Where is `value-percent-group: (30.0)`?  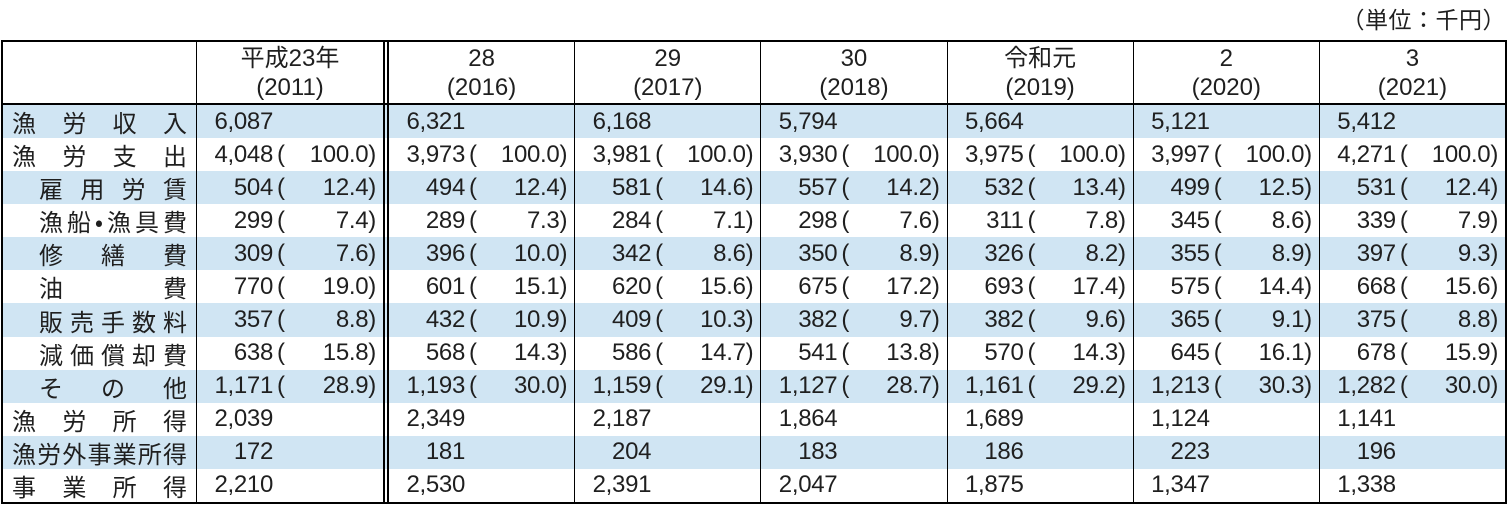
value-percent-group: (30.0) is located at coordinates (1449, 386).